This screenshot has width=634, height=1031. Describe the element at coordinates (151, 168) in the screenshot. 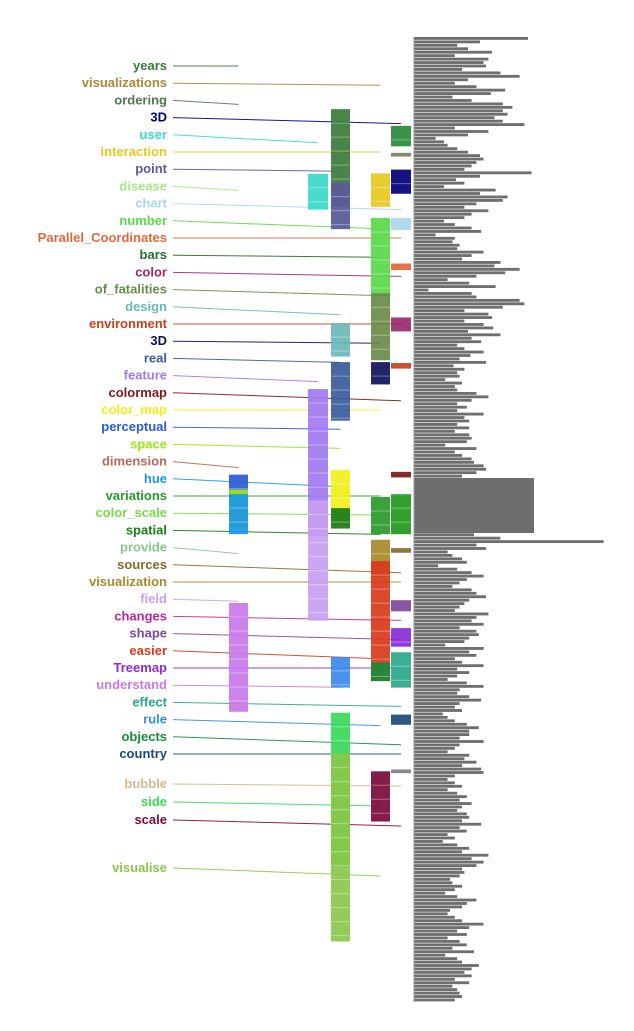

I see `word-label-6: point` at that location.